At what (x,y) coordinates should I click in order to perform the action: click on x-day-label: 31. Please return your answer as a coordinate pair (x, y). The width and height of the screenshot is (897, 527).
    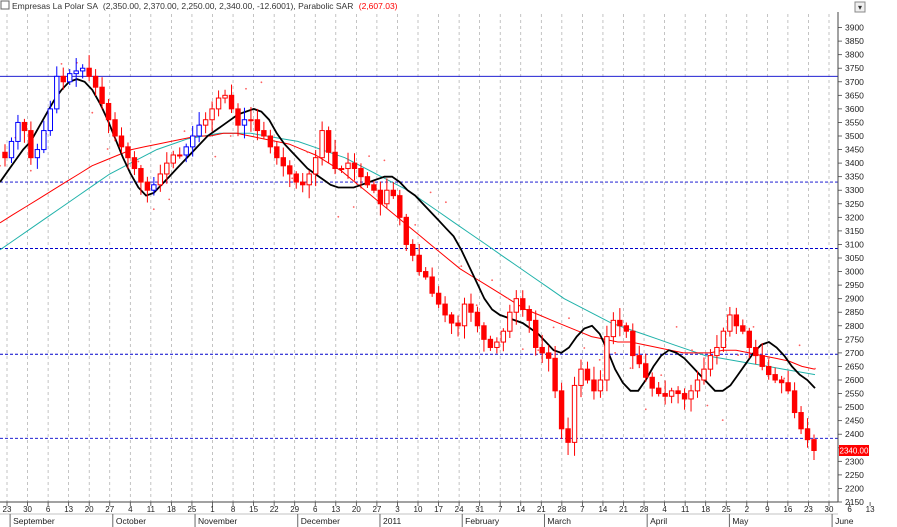
    Looking at the image, I should click on (479, 509).